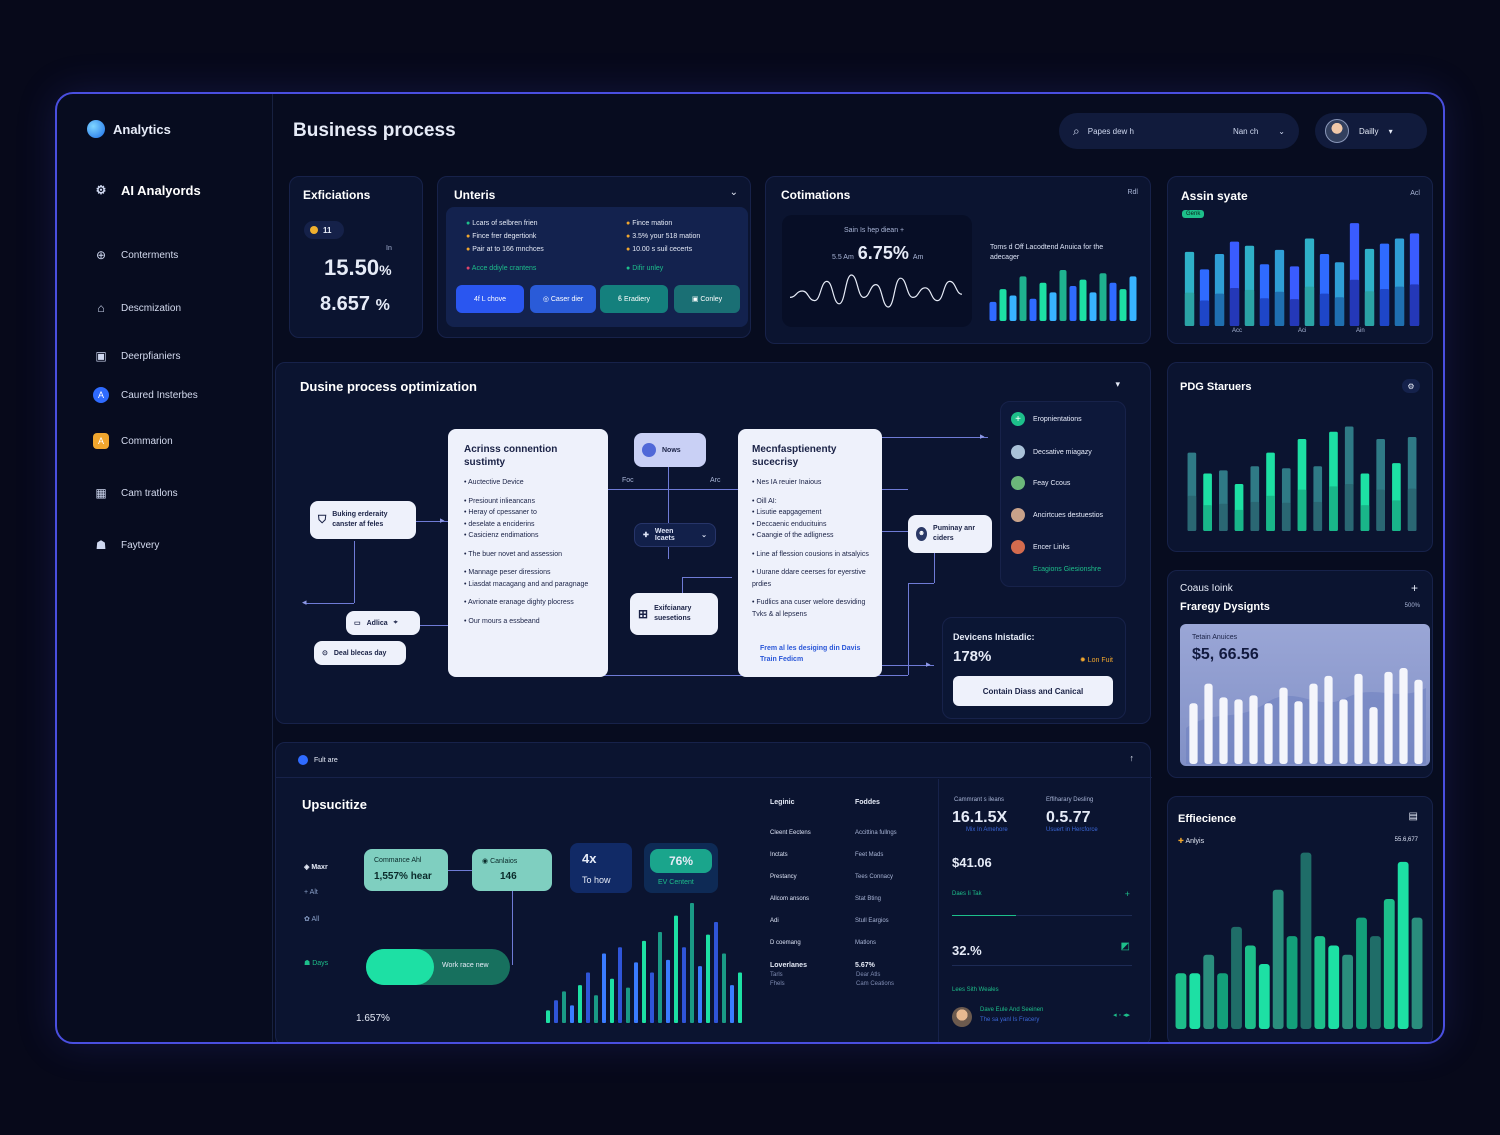 This screenshot has height=1135, width=1500. Describe the element at coordinates (1040, 547) in the screenshot. I see `legend-item: Encer Links` at that location.